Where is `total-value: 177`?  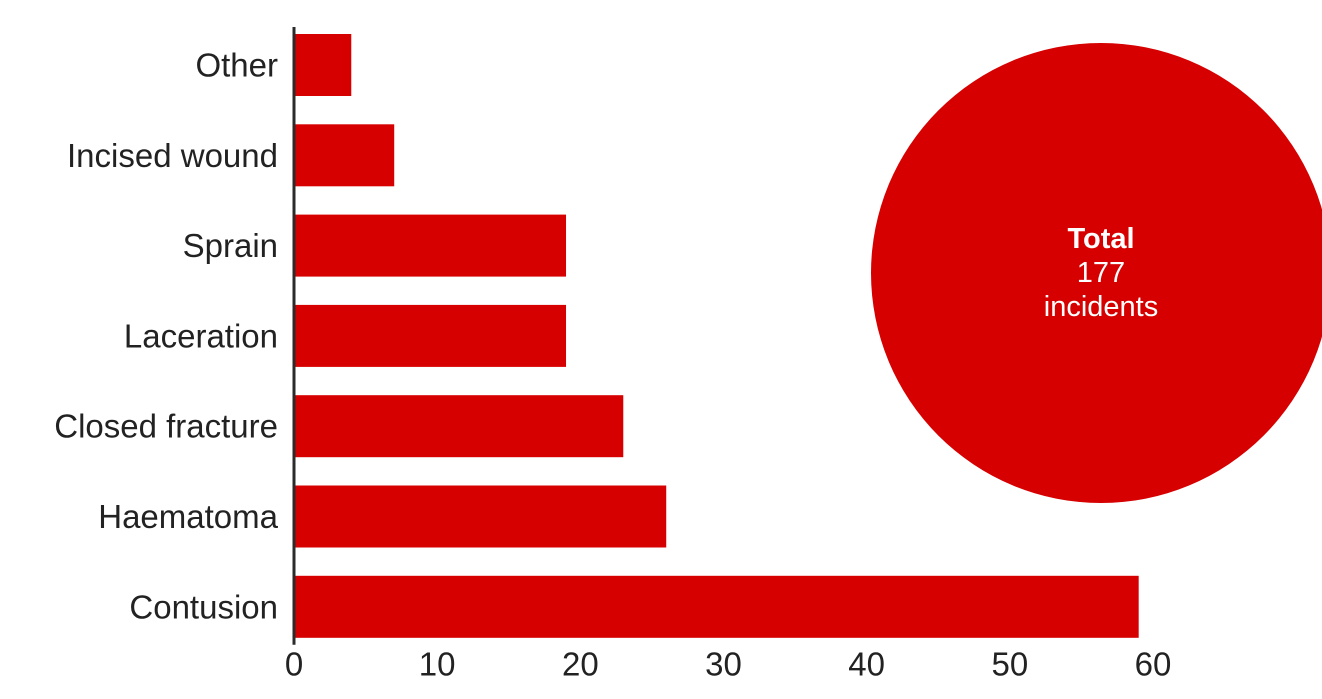 total-value: 177 is located at coordinates (1101, 273).